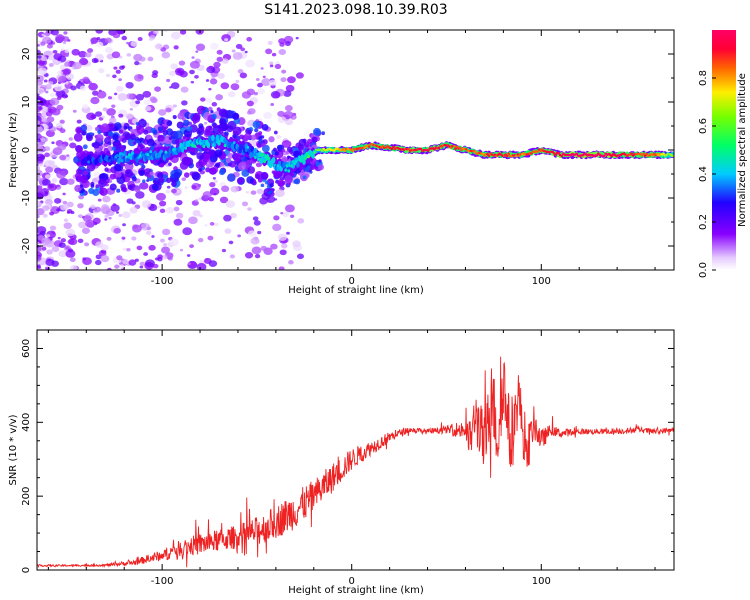 The height and width of the screenshot is (600, 750). What do you see at coordinates (162, 581) in the screenshot?
I see `snr-x-tick-label: -100` at bounding box center [162, 581].